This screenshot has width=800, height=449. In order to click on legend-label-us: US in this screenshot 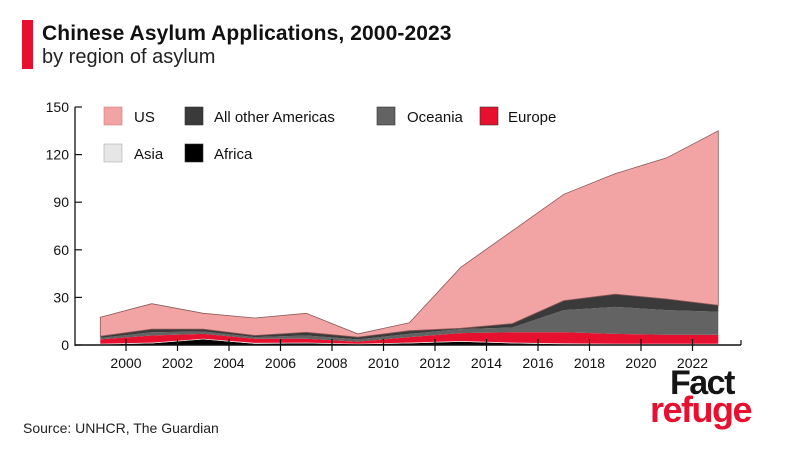, I will do `click(144, 117)`.